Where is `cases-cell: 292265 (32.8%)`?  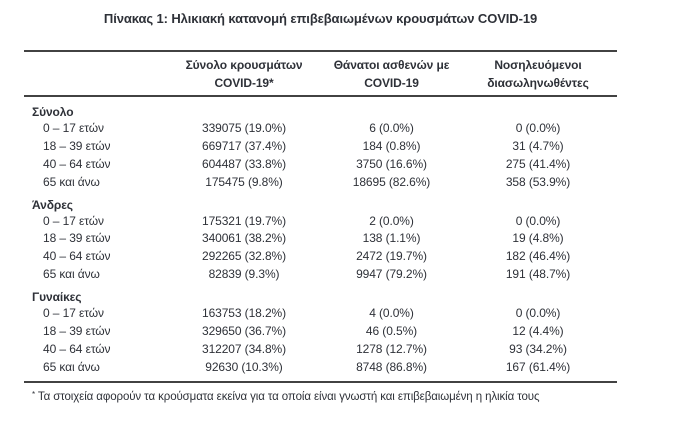 cases-cell: 292265 (32.8%) is located at coordinates (244, 256).